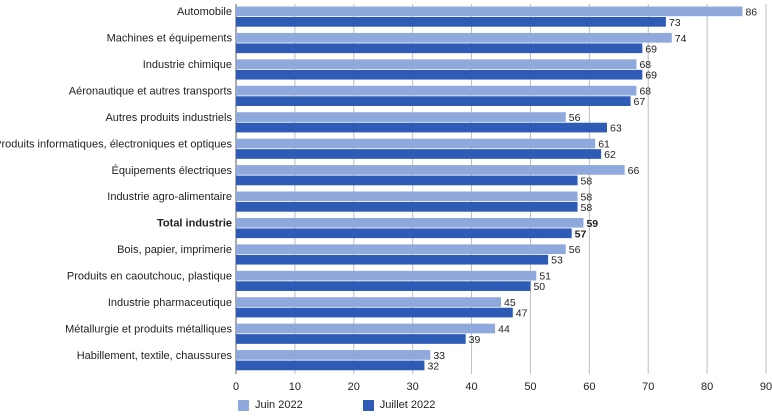 The height and width of the screenshot is (417, 772). I want to click on legend-item-series-1: Juin 2022, so click(270, 405).